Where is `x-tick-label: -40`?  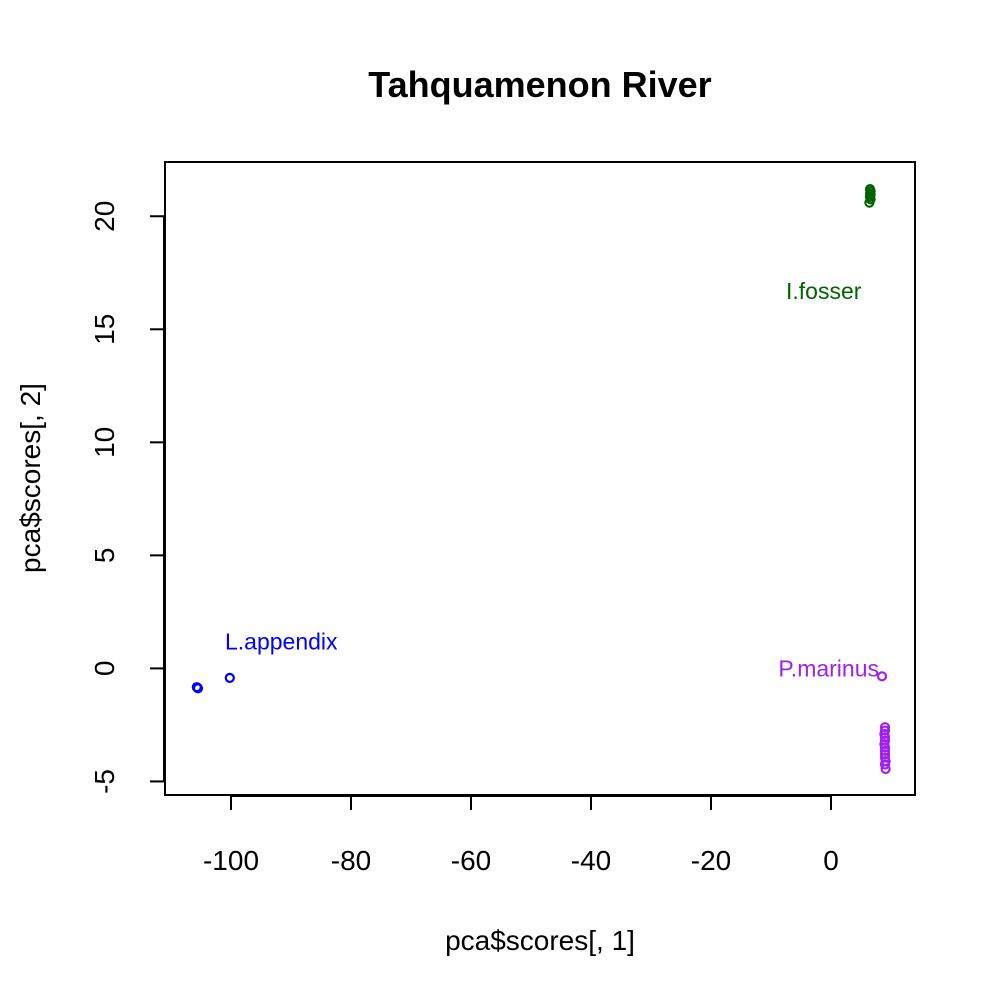 x-tick-label: -40 is located at coordinates (591, 860).